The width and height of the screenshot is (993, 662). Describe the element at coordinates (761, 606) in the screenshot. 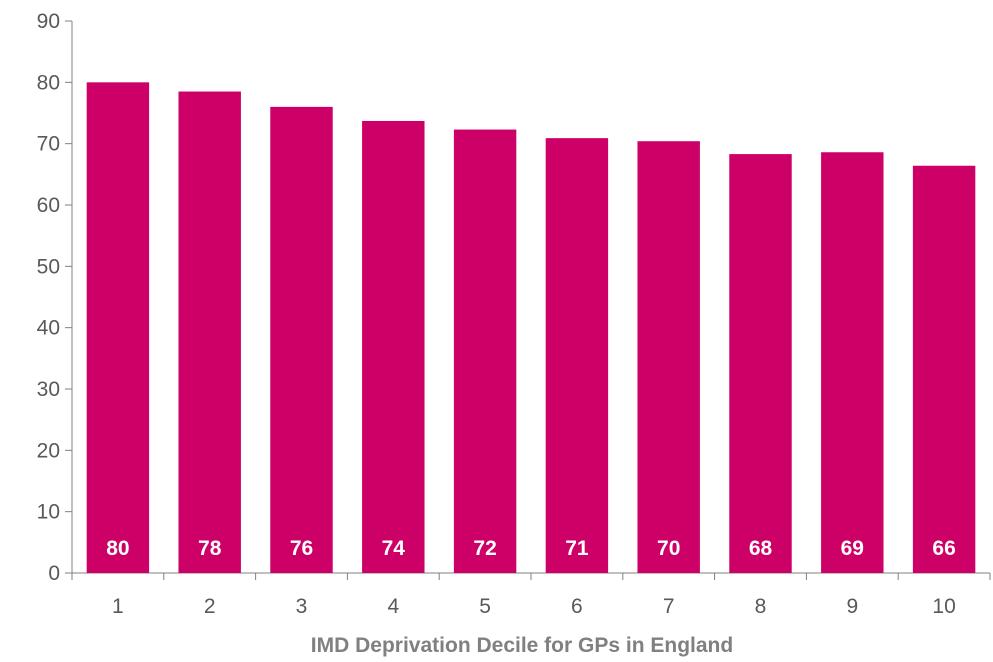

I see `x-tick-label: 8` at that location.